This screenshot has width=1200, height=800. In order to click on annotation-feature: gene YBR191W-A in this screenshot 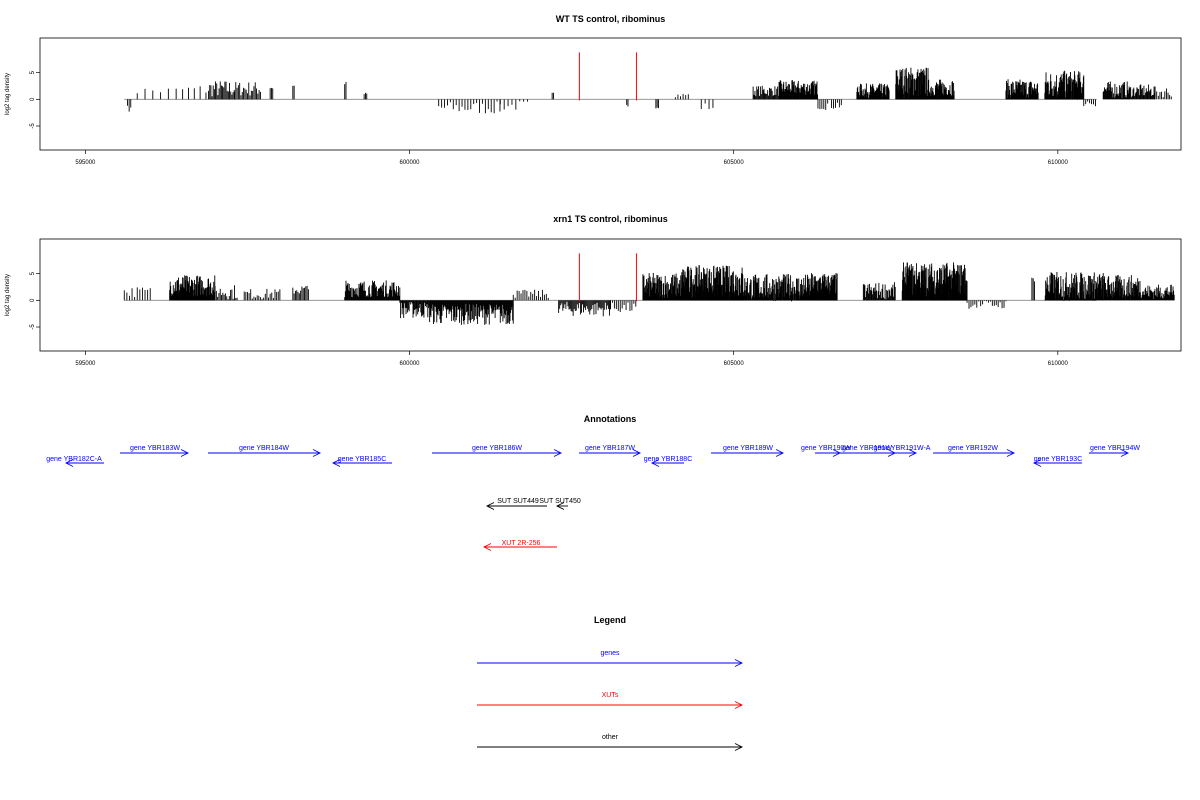, I will do `click(899, 451)`.